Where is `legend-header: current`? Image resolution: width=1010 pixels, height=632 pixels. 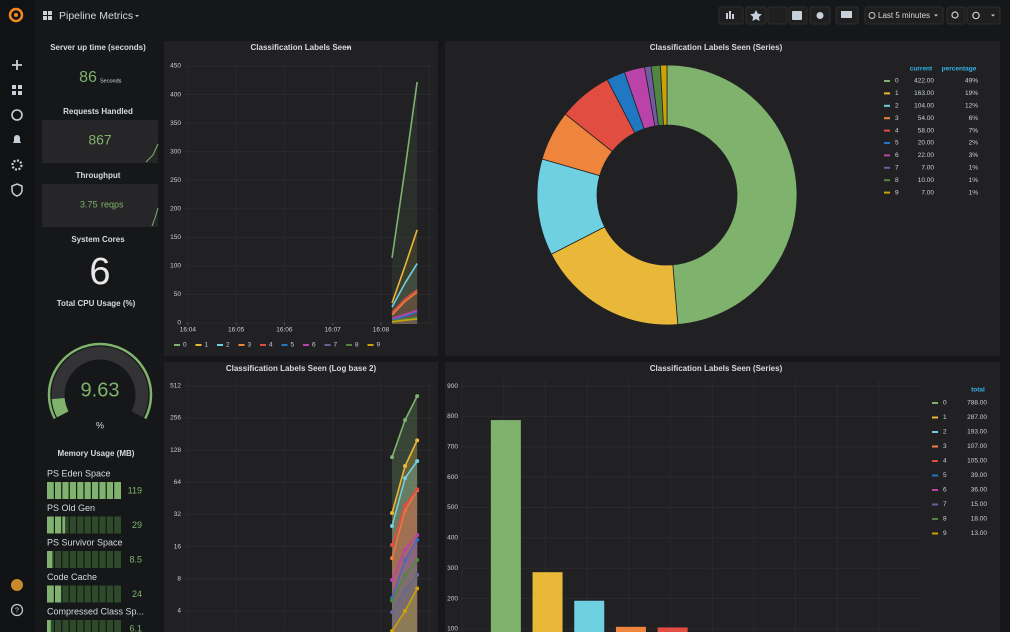
legend-header: current is located at coordinates (921, 69).